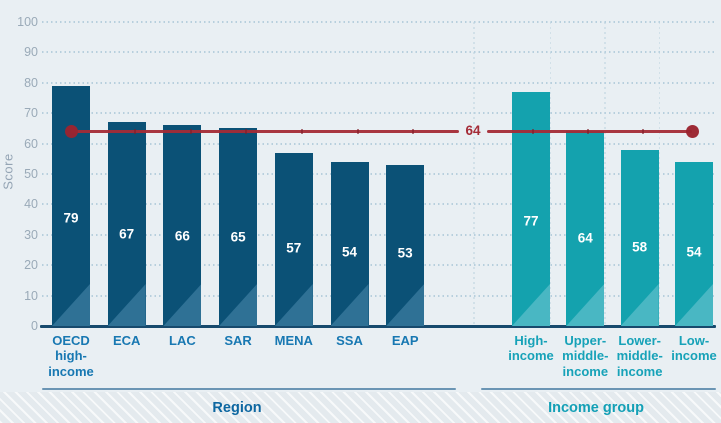  Describe the element at coordinates (31, 265) in the screenshot. I see `y-tick-label: 20` at that location.